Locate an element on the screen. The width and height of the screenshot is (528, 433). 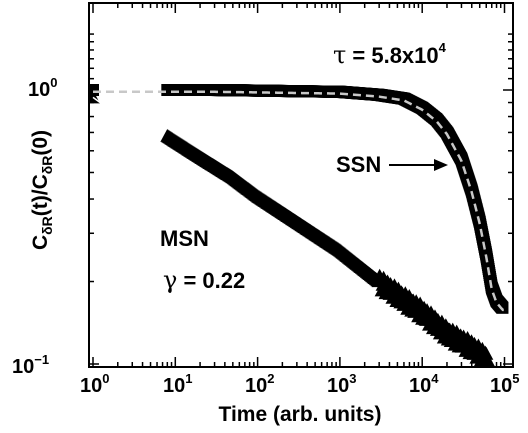
ssn-arrow is located at coordinates (418, 165).